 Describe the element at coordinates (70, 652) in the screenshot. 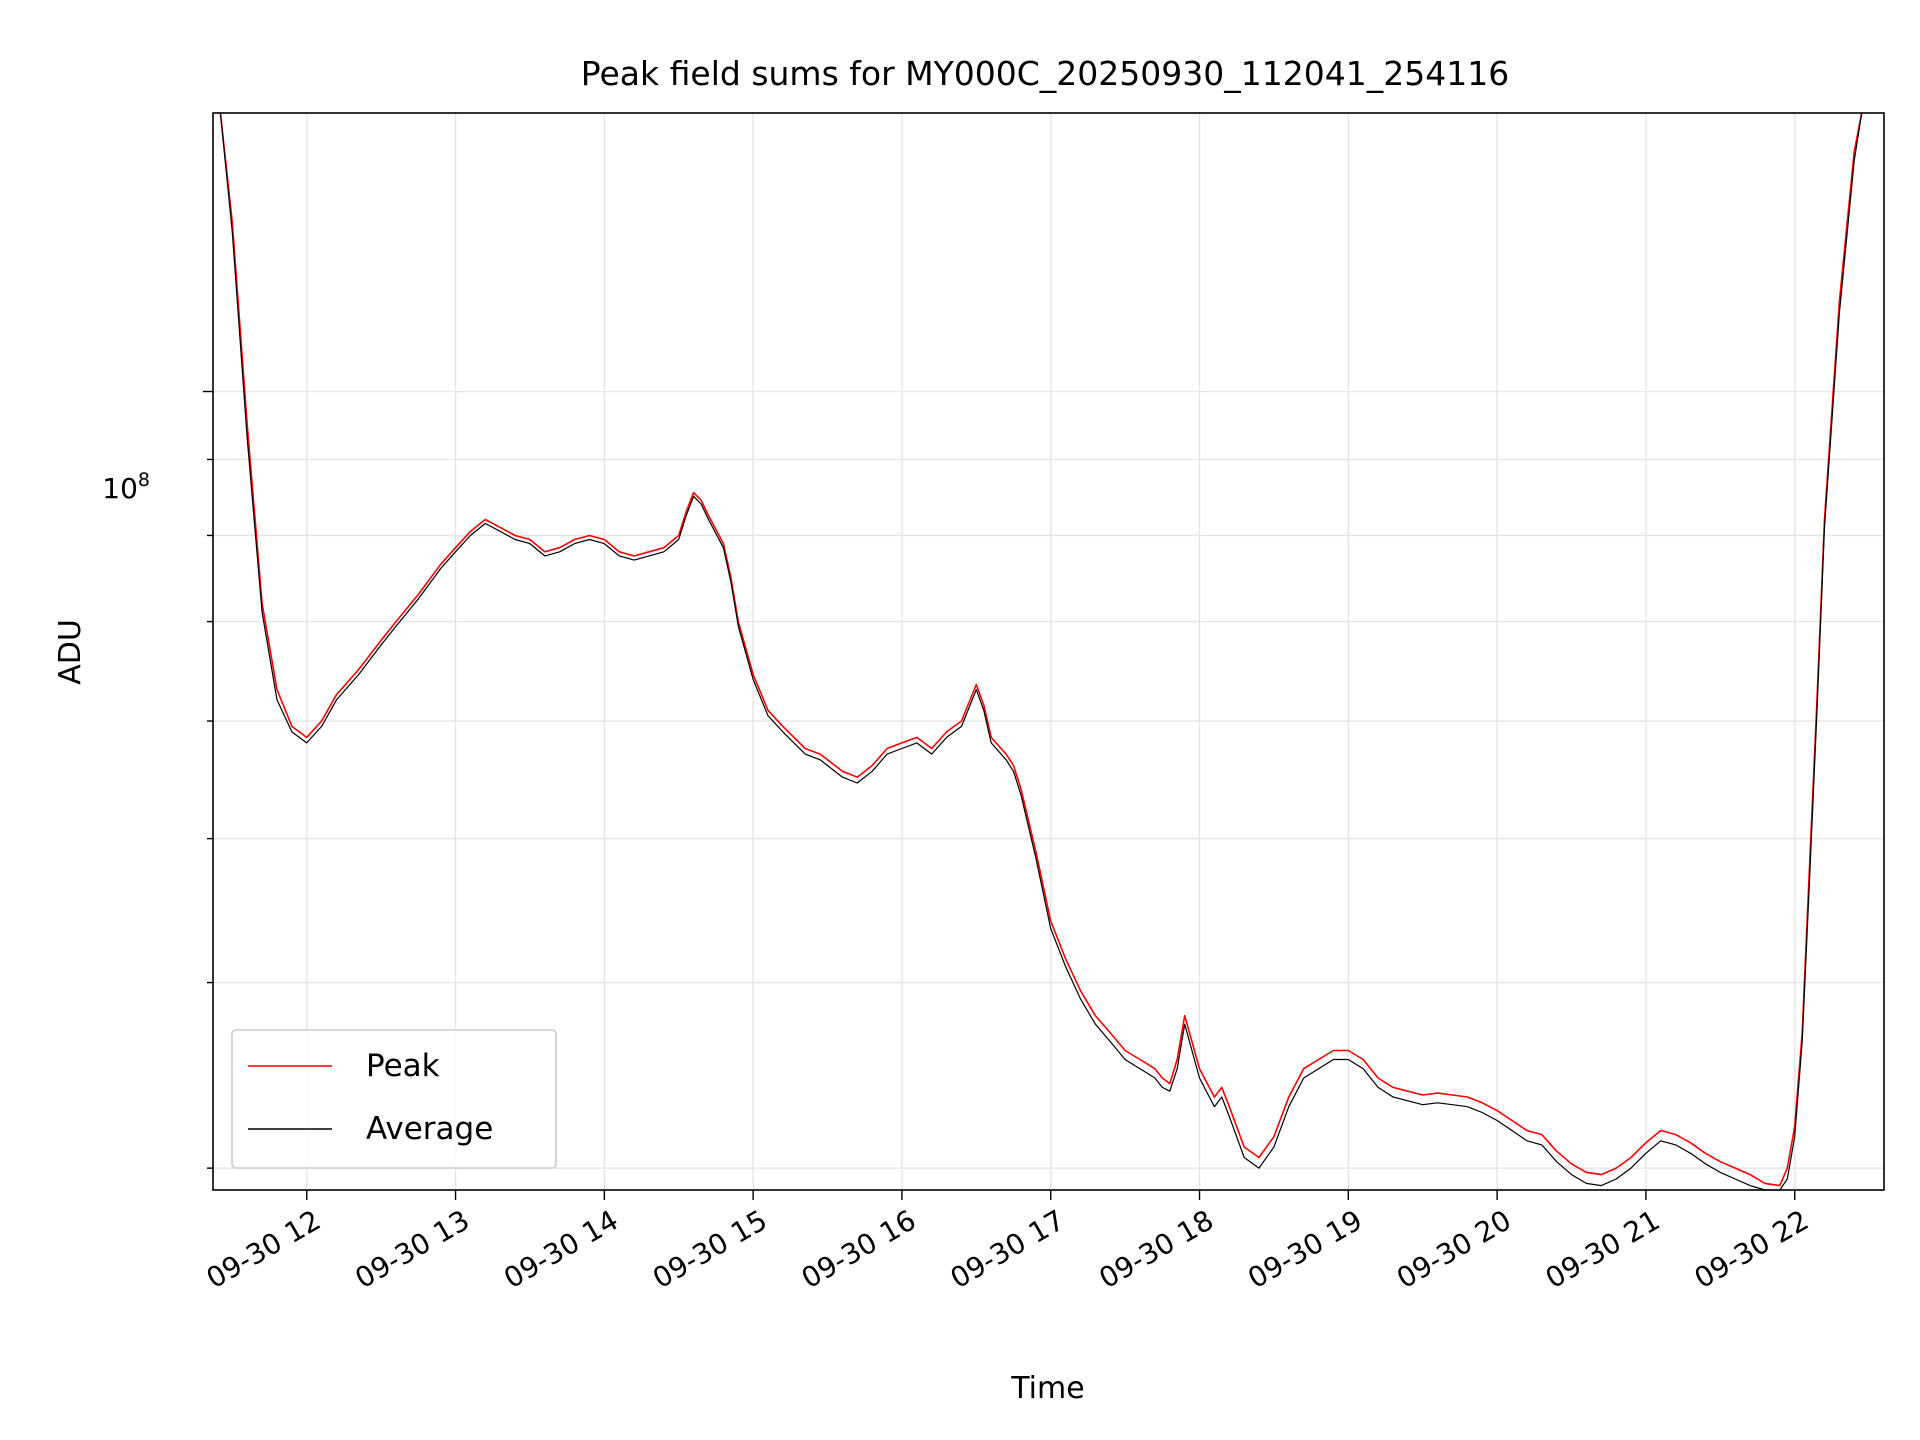

I see `y-axis-label: ADU` at that location.